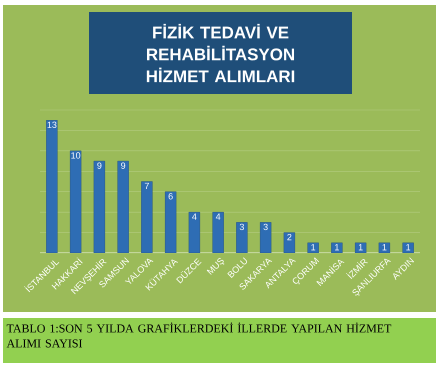 The image size is (440, 366). Describe the element at coordinates (289, 237) in the screenshot. I see `data-label: 2` at that location.